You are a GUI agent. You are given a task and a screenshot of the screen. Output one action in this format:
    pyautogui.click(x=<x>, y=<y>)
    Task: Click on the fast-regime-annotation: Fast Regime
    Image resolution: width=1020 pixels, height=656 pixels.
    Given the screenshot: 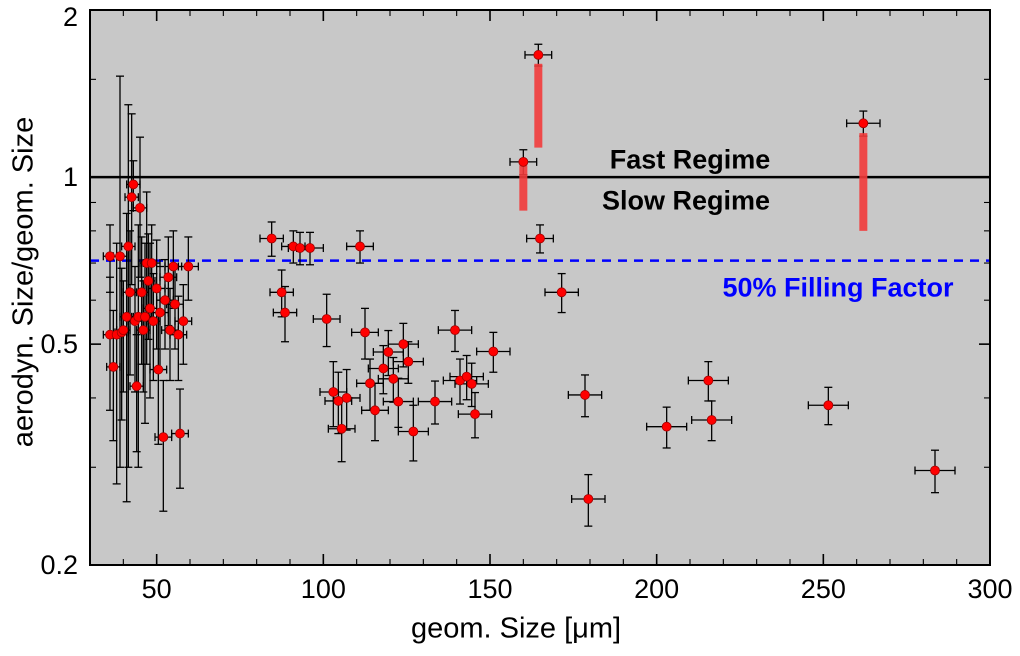 What is the action you would take?
    pyautogui.click(x=690, y=159)
    